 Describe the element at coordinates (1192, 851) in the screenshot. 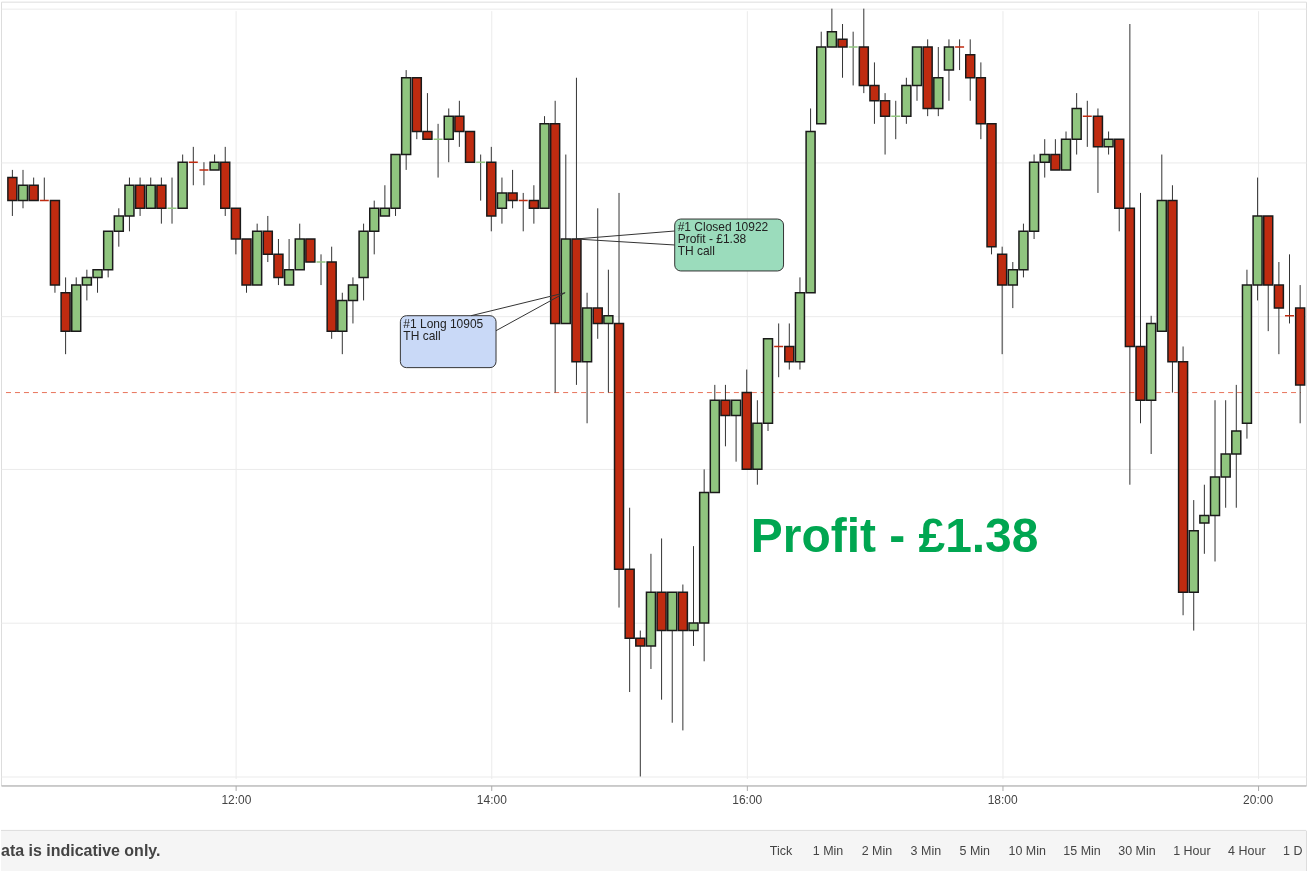

I see `text: 1 Hour` at that location.